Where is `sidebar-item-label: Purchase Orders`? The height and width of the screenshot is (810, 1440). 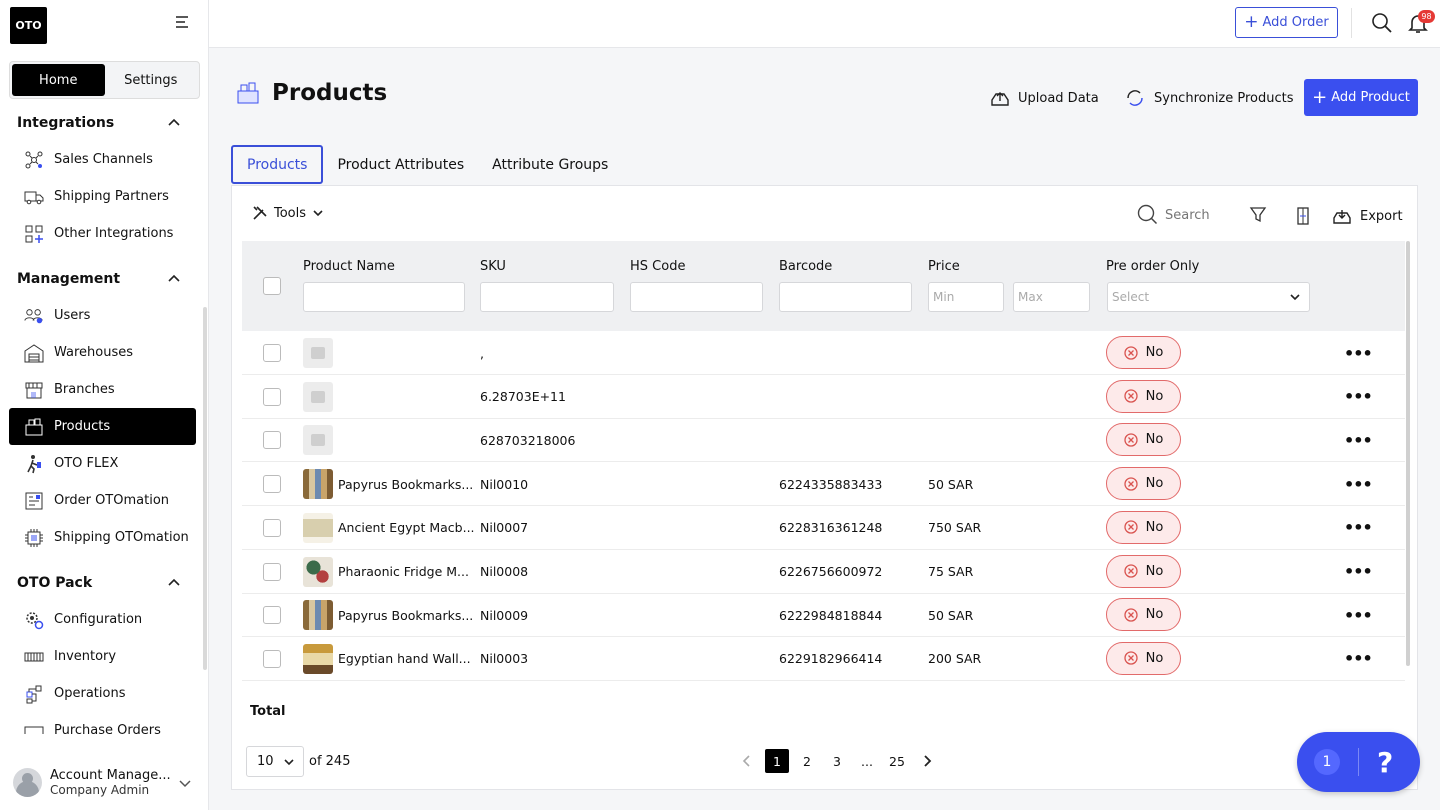 sidebar-item-label: Purchase Orders is located at coordinates (107, 728).